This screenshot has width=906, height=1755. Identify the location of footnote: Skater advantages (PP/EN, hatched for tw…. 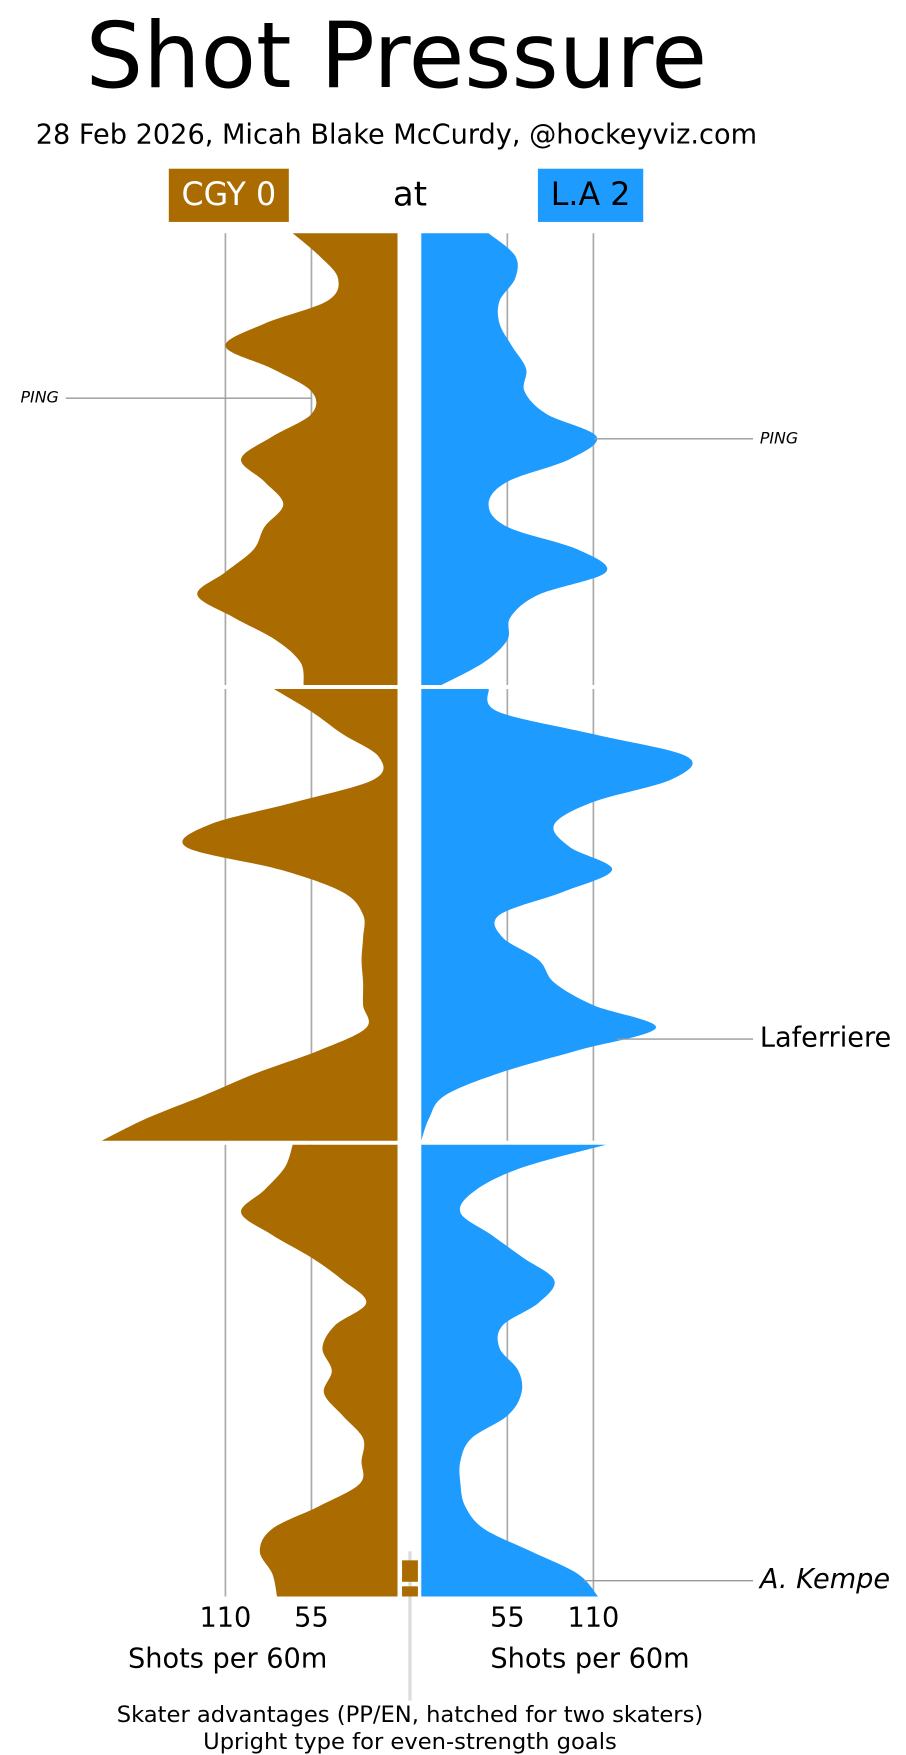
(410, 1715).